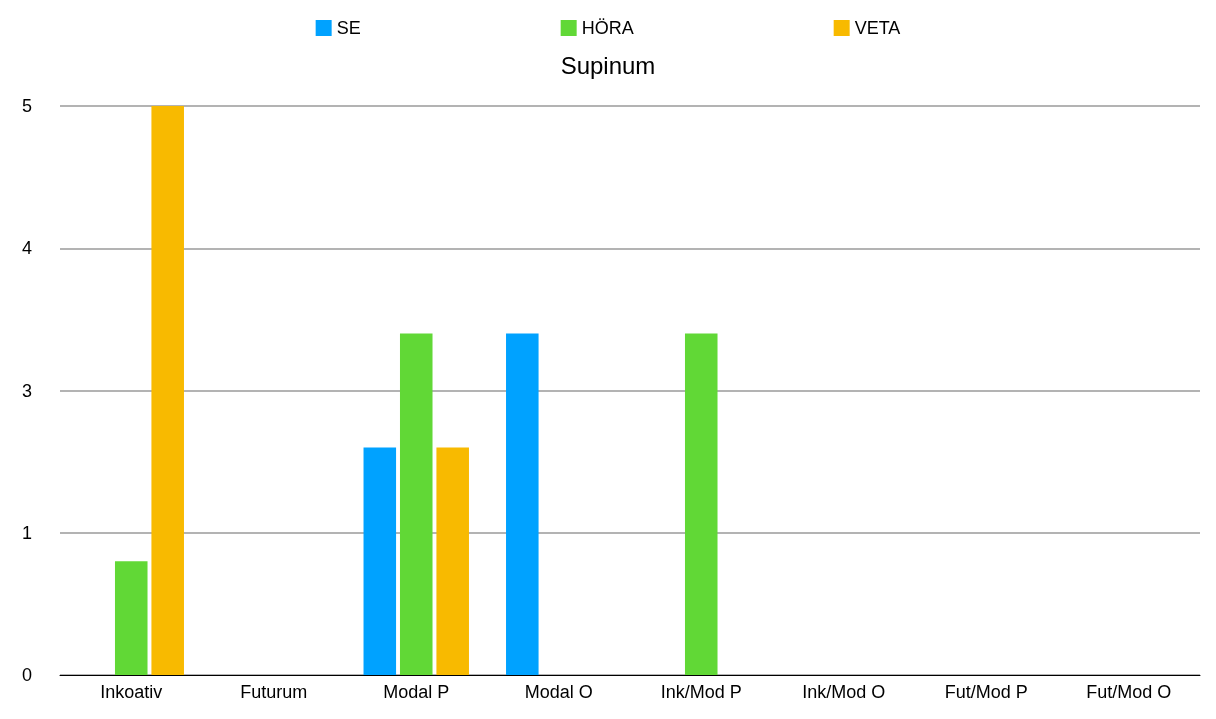 The height and width of the screenshot is (719, 1216). I want to click on legend-label: SE, so click(348, 28).